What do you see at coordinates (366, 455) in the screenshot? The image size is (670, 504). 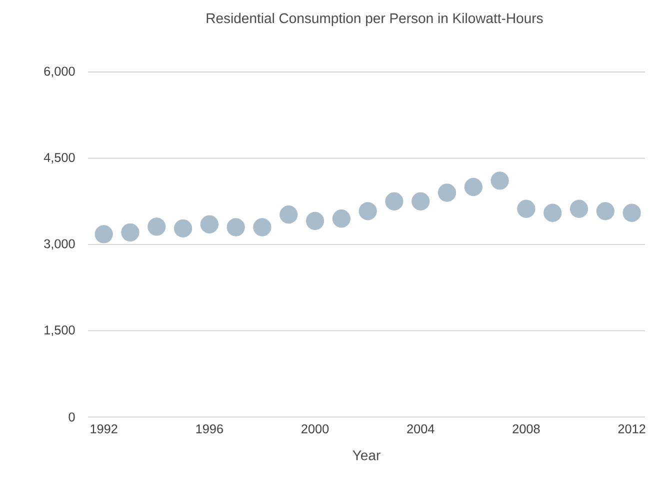 I see `x-axis-title: Year` at bounding box center [366, 455].